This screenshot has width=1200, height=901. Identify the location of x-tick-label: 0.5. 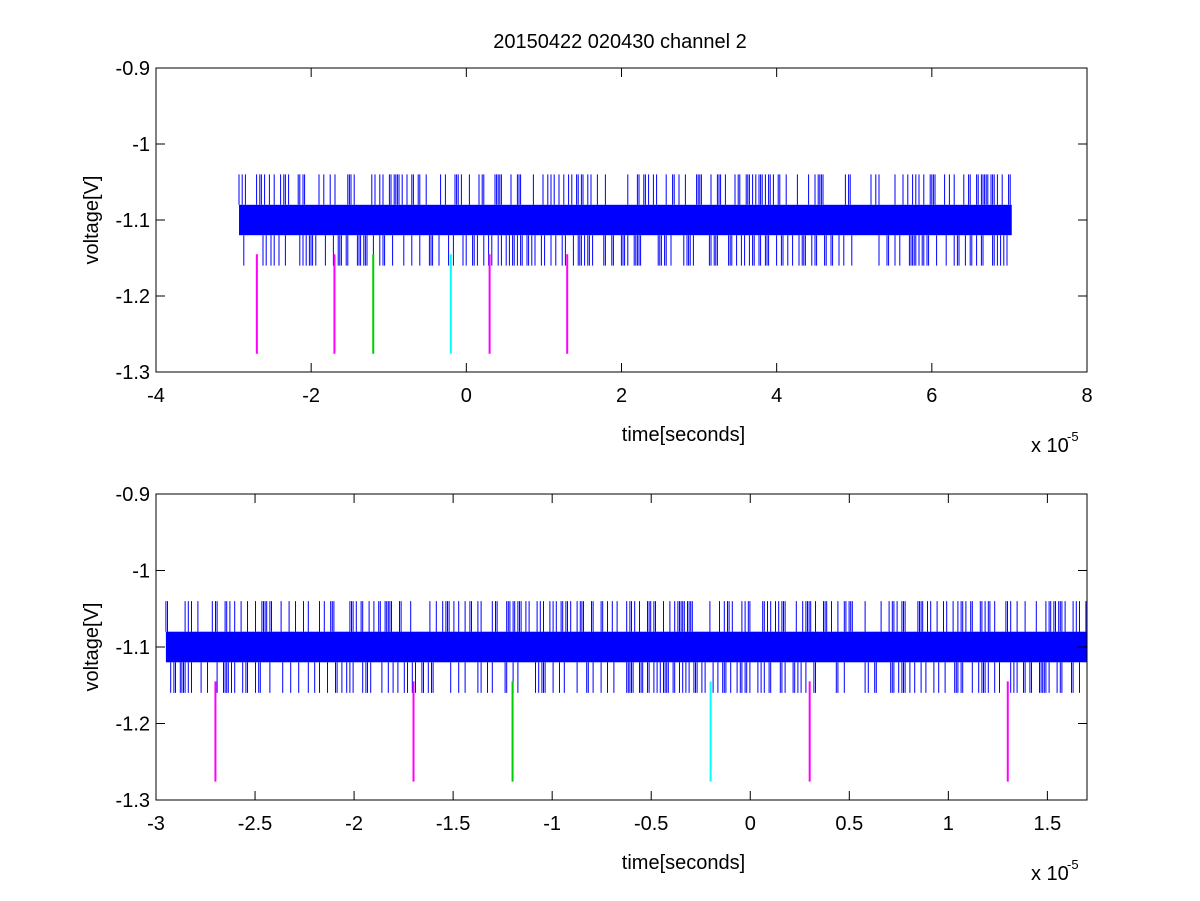
(849, 824).